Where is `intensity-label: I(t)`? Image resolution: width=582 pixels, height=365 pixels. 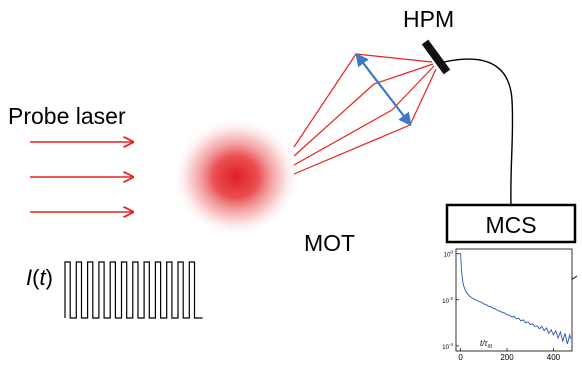
intensity-label: I(t) is located at coordinates (39, 277).